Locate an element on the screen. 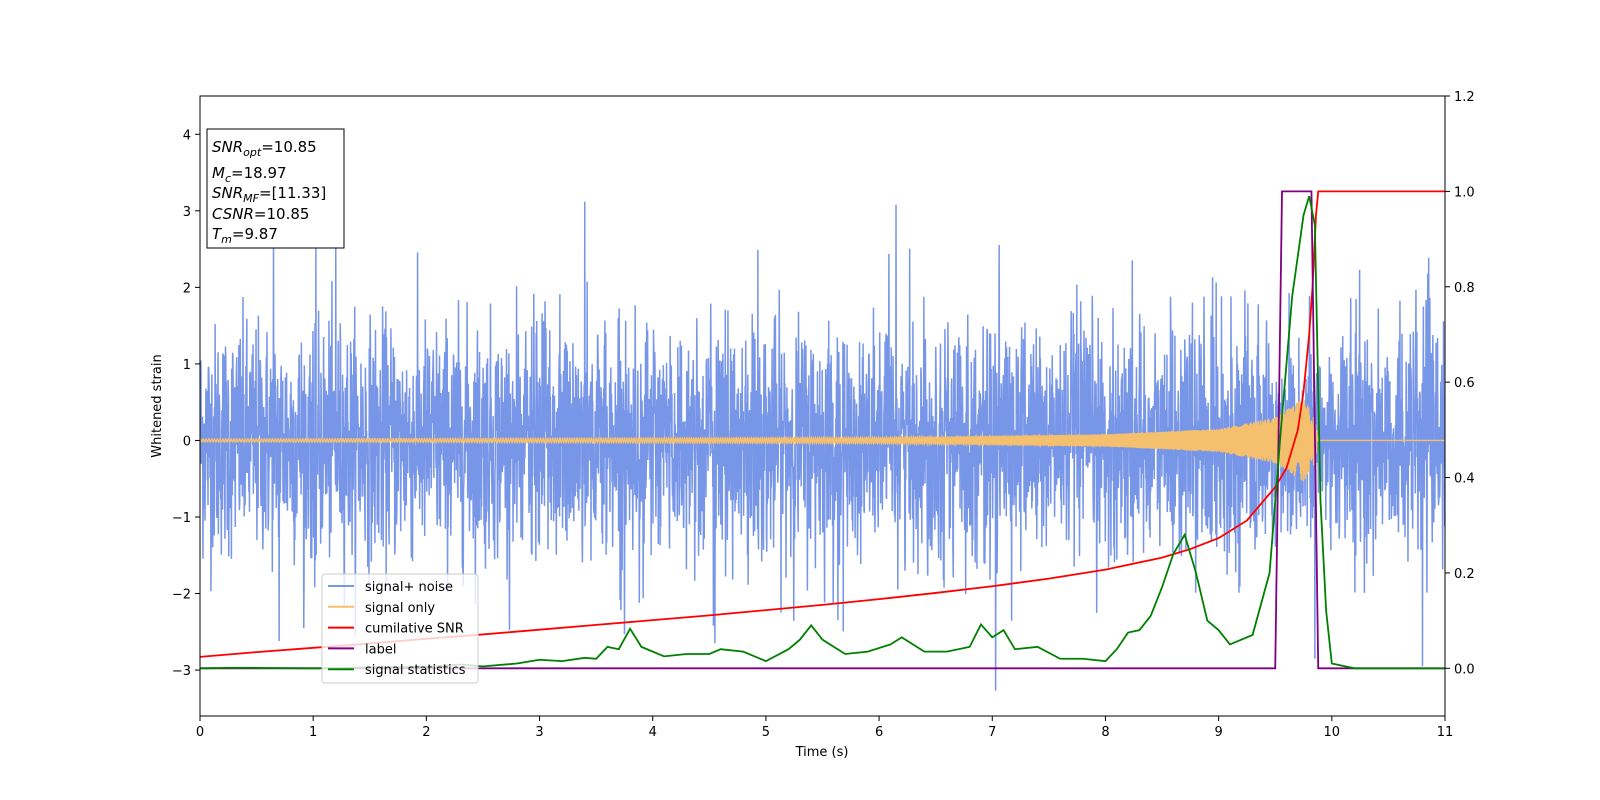  annotation-subscript: MF is located at coordinates (251, 198).